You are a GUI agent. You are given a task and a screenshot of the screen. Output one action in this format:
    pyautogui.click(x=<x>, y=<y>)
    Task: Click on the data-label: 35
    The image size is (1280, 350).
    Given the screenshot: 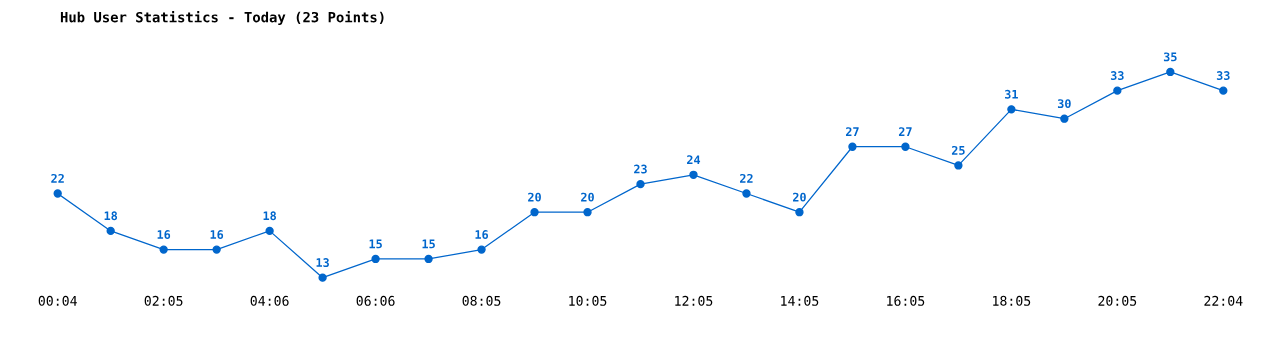 What is the action you would take?
    pyautogui.click(x=1170, y=57)
    